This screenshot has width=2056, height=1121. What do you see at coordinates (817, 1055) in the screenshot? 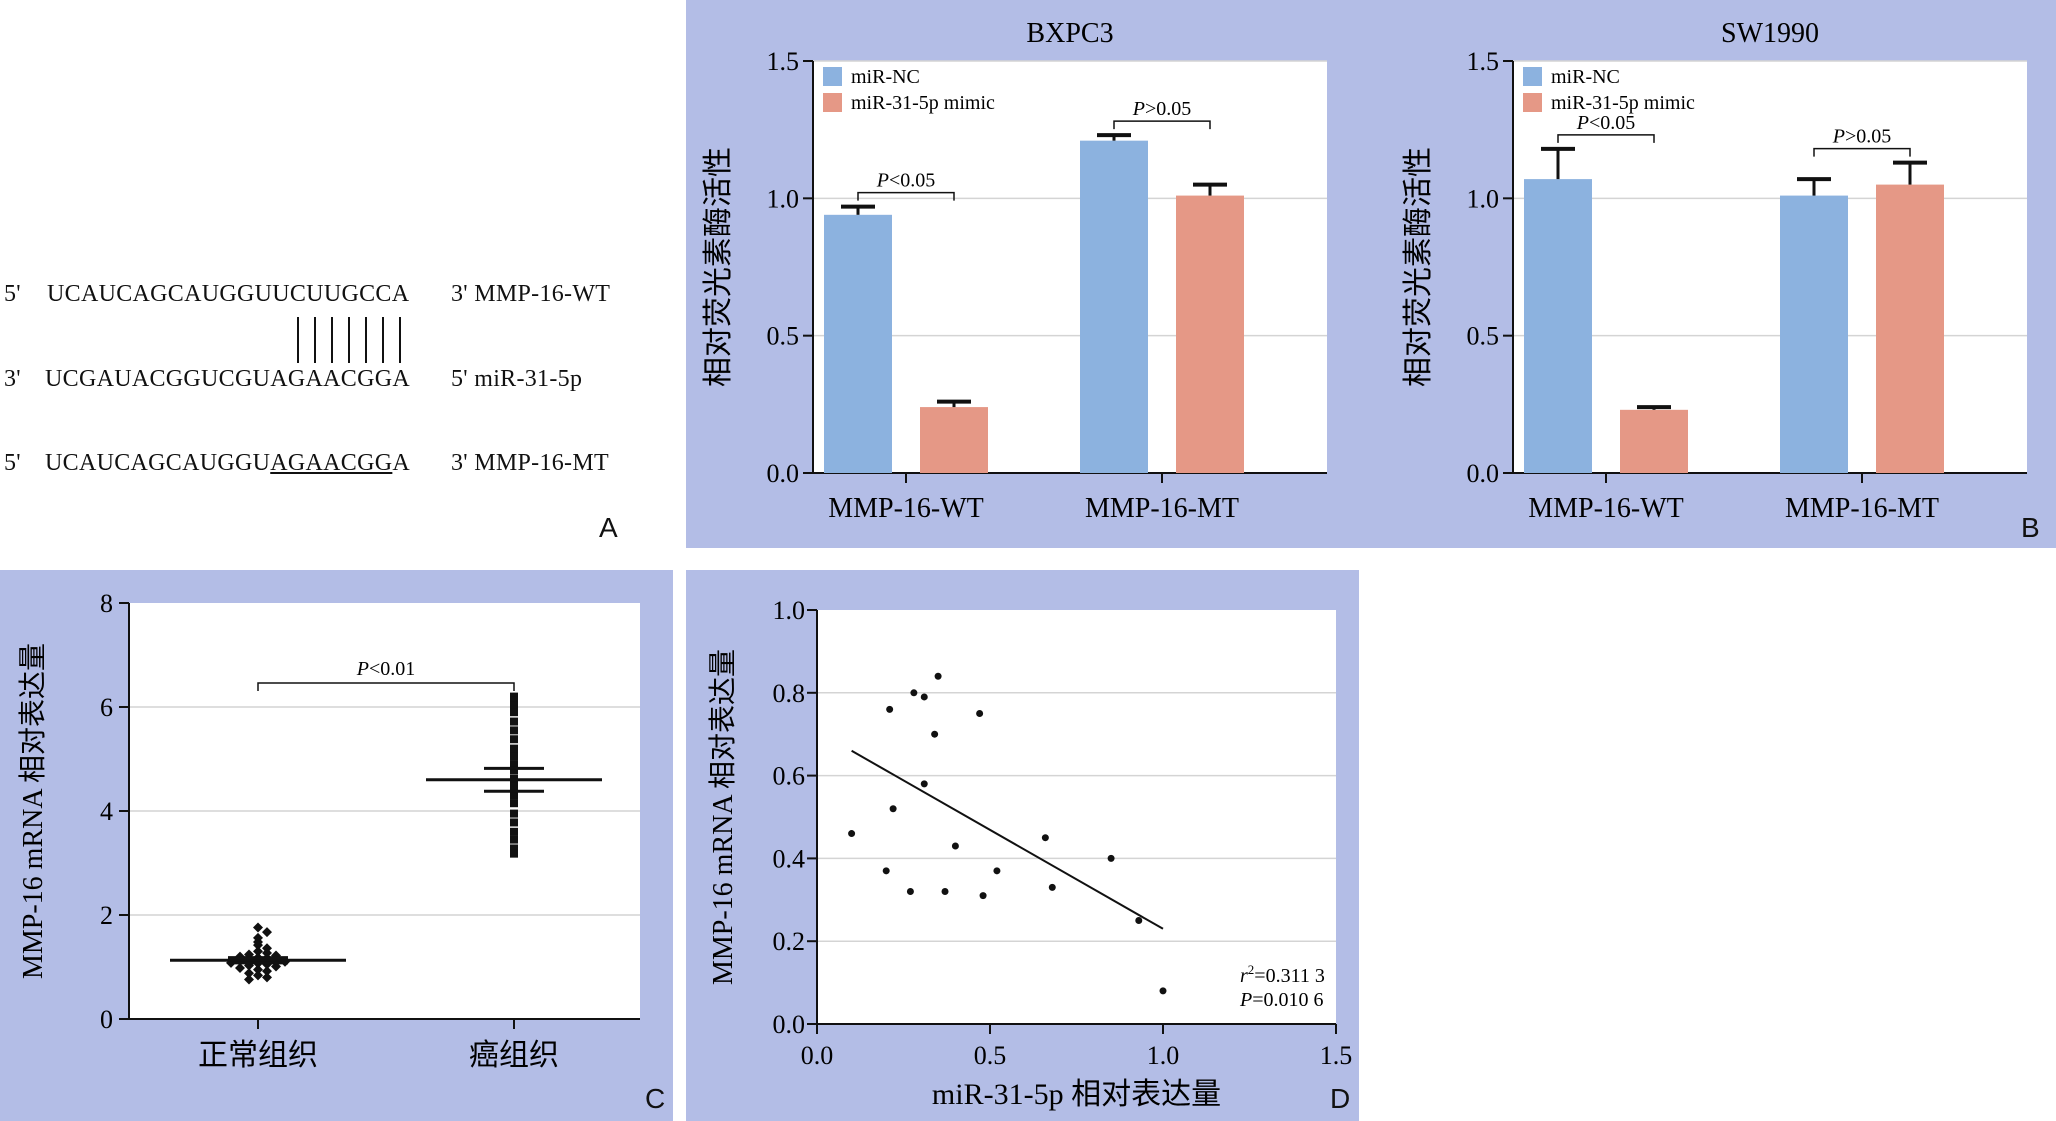
I see `x-tick-label: 0.0` at bounding box center [817, 1055].